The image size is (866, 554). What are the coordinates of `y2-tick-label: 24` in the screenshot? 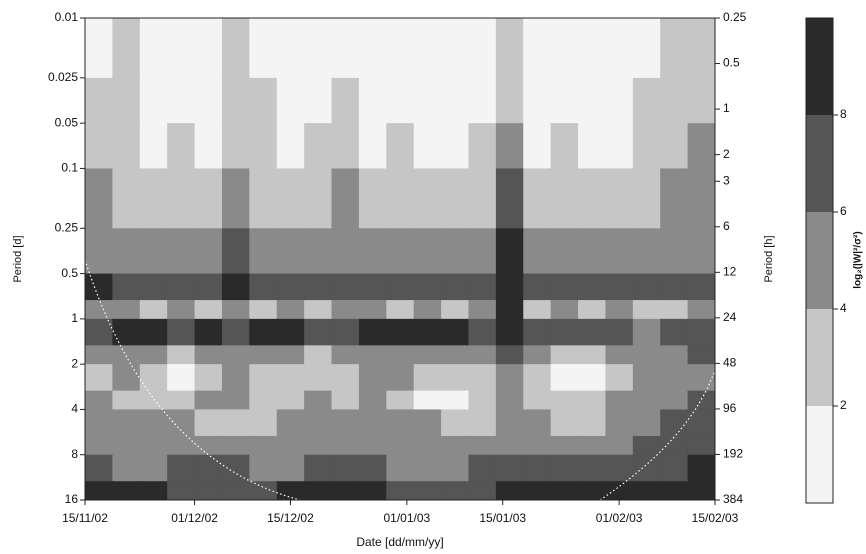 It's located at (730, 317).